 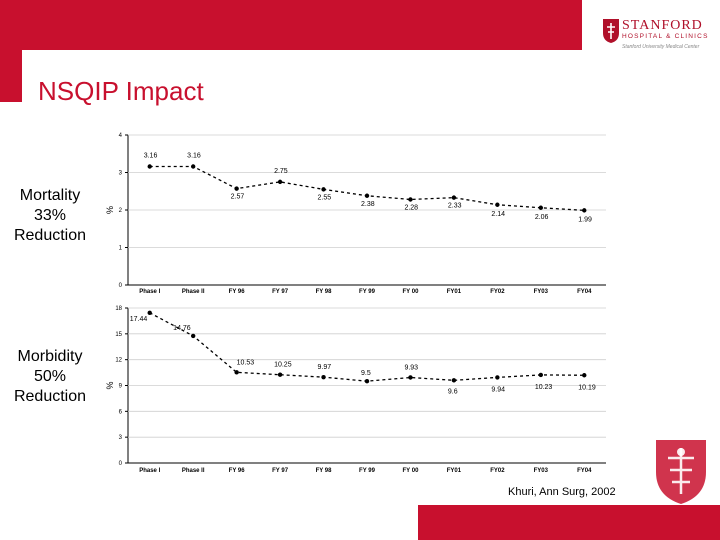 What do you see at coordinates (542, 217) in the screenshot?
I see `data-label-0-9: 2.06` at bounding box center [542, 217].